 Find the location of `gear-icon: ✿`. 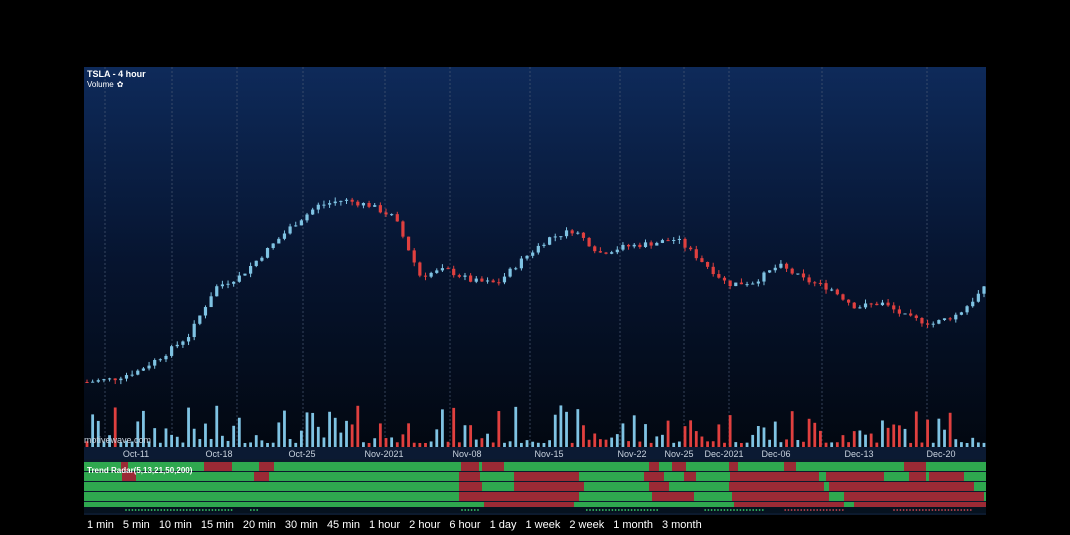

gear-icon: ✿ is located at coordinates (120, 84).